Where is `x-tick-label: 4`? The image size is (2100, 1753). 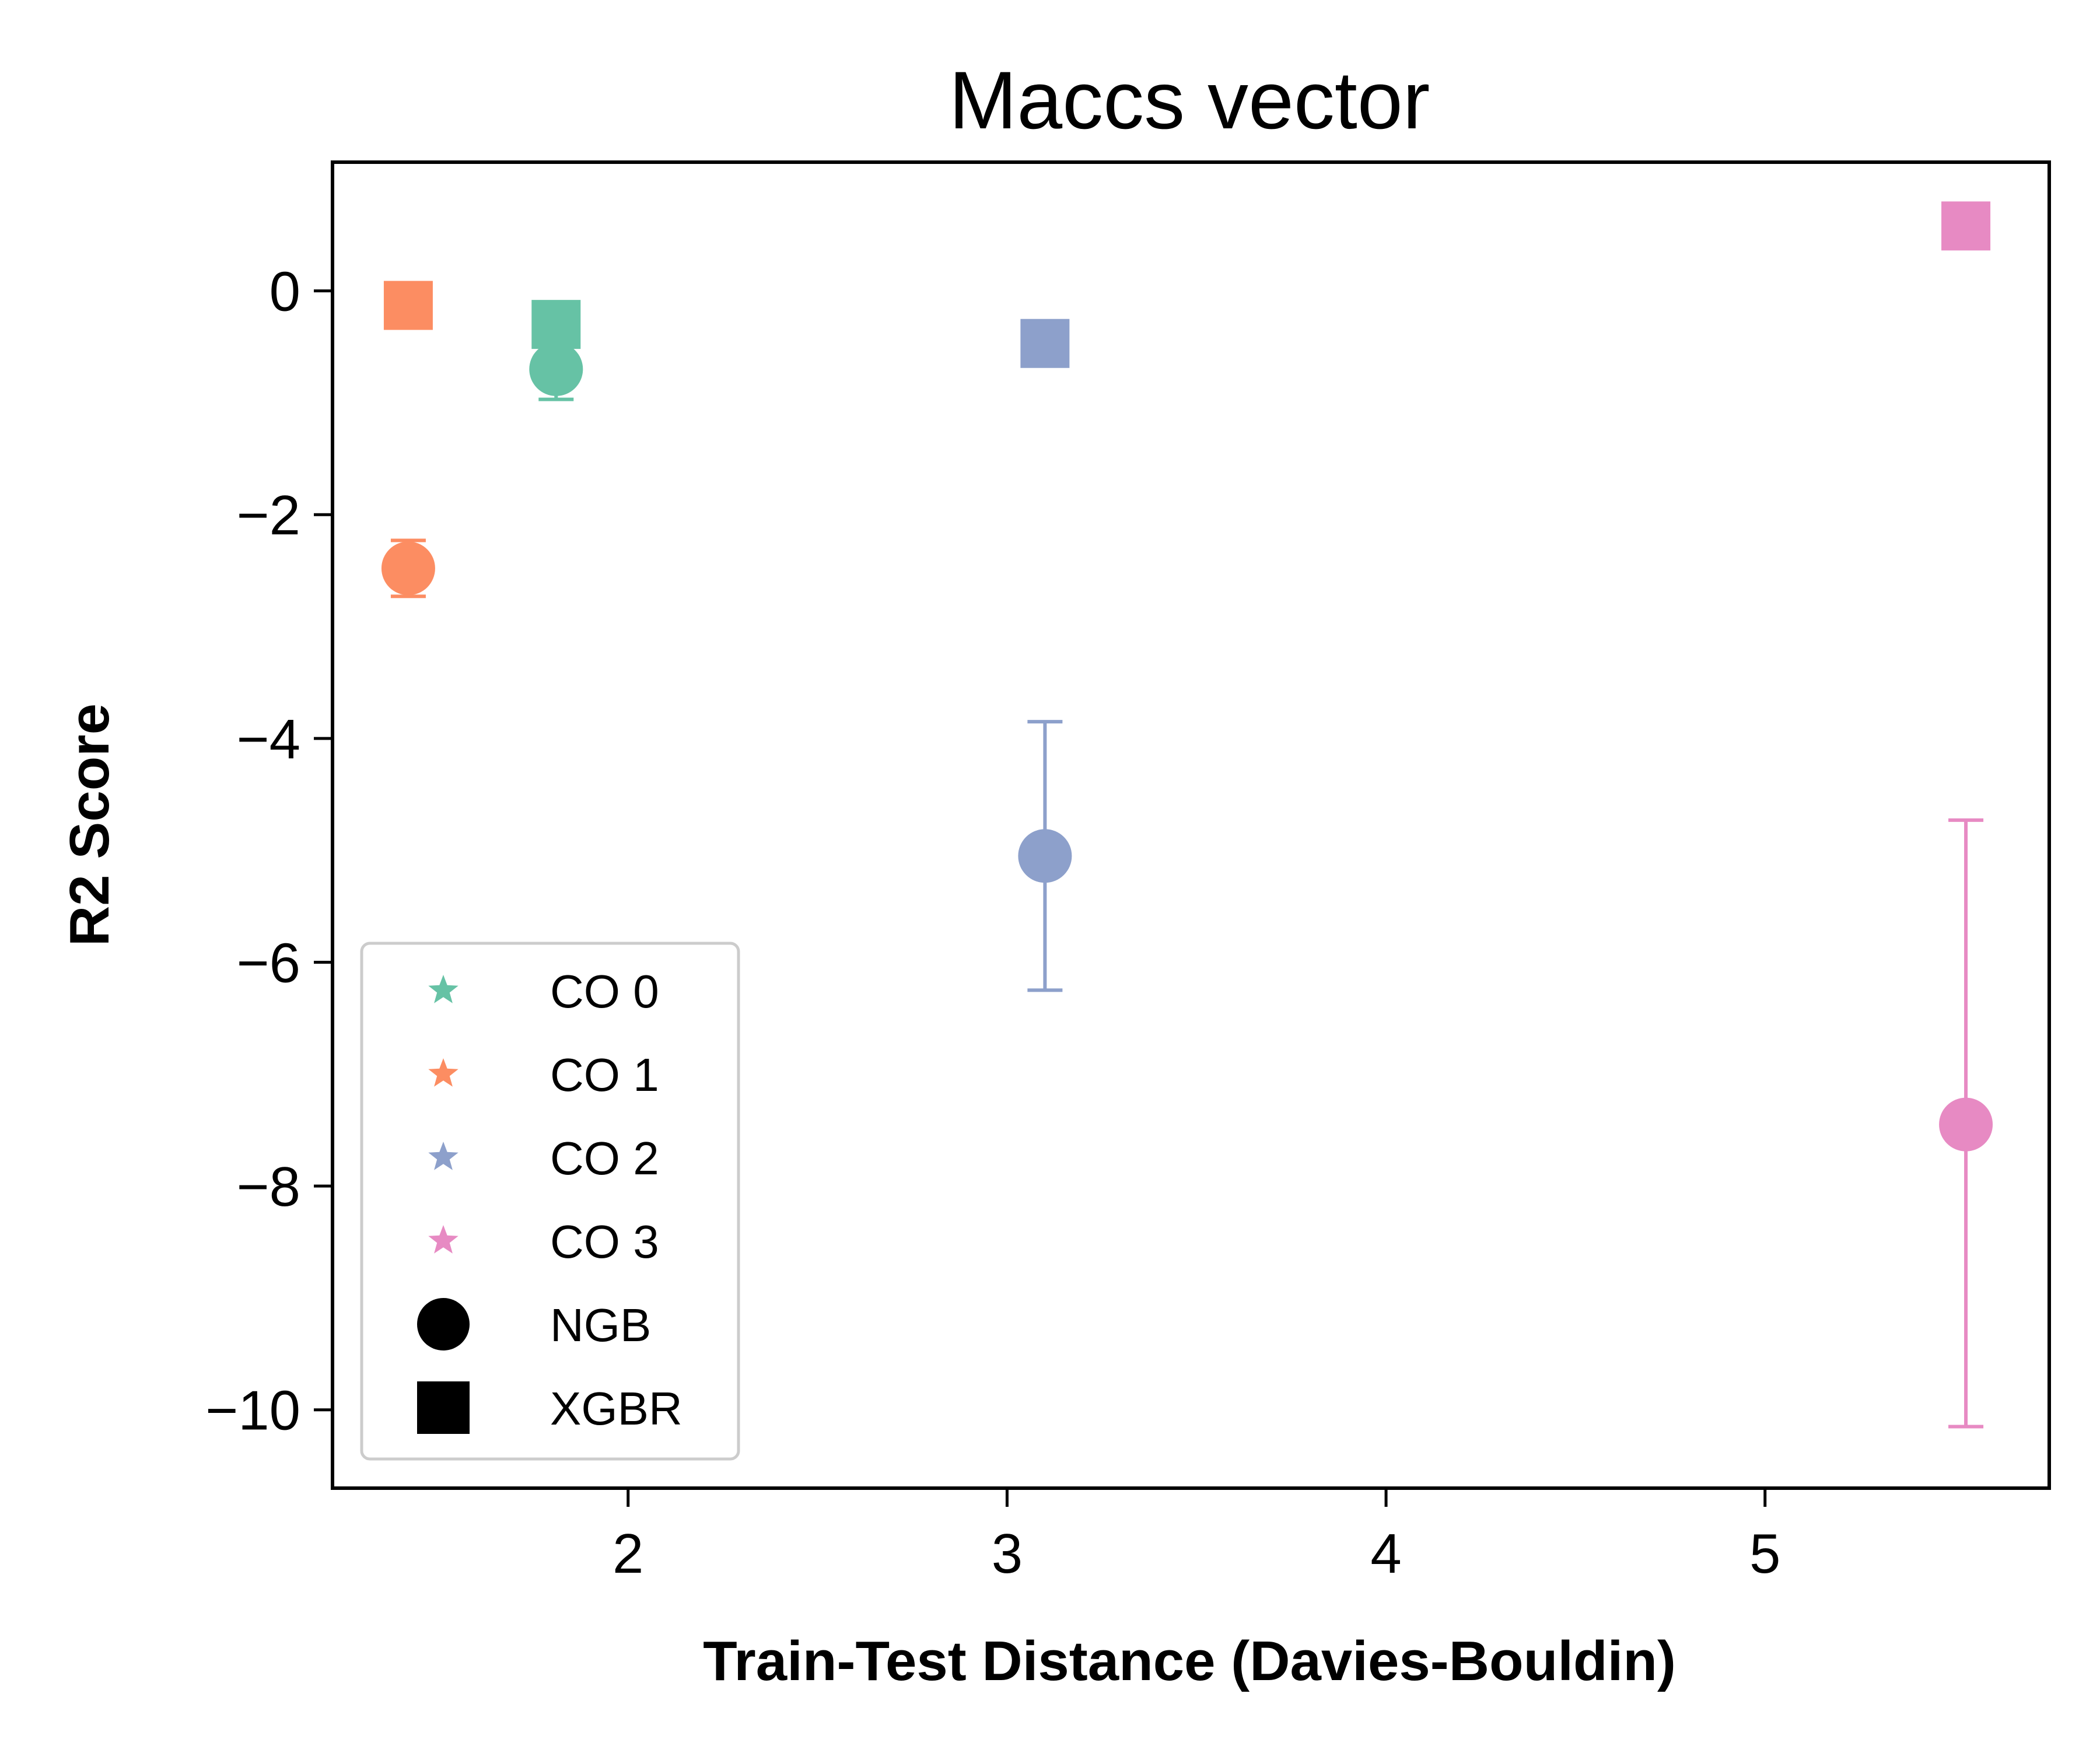 x-tick-label: 4 is located at coordinates (1385, 1554).